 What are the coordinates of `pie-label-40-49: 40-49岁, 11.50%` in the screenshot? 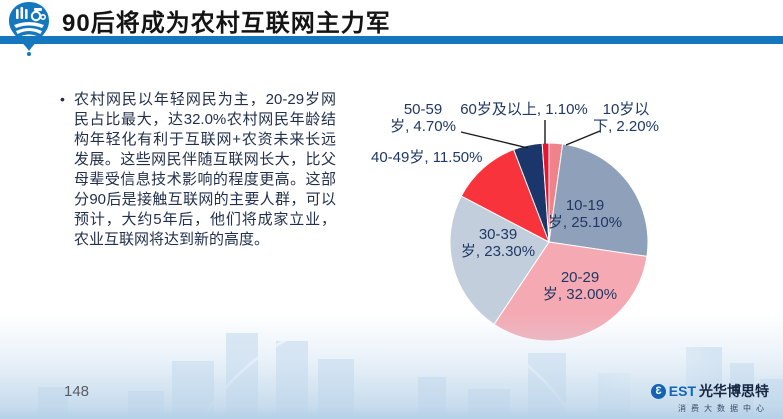 It's located at (430, 157).